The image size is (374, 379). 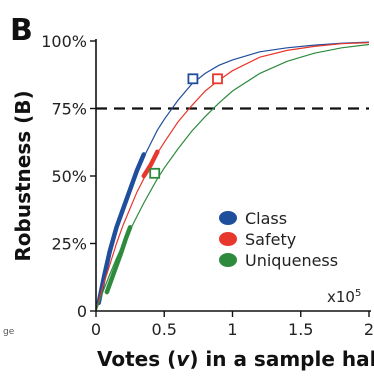 What do you see at coordinates (69, 109) in the screenshot?
I see `y-tick-label: 75%` at bounding box center [69, 109].